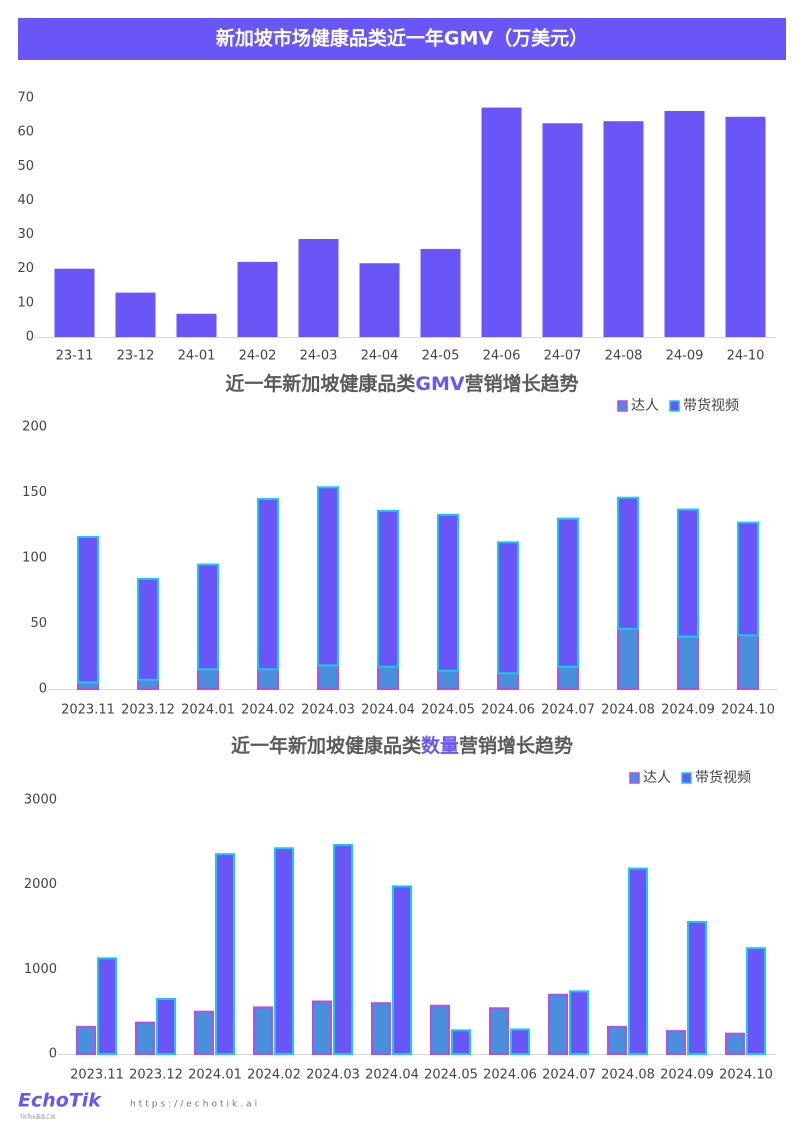 This screenshot has height=1132, width=810. I want to click on url: https://echotik.ai, so click(195, 1105).